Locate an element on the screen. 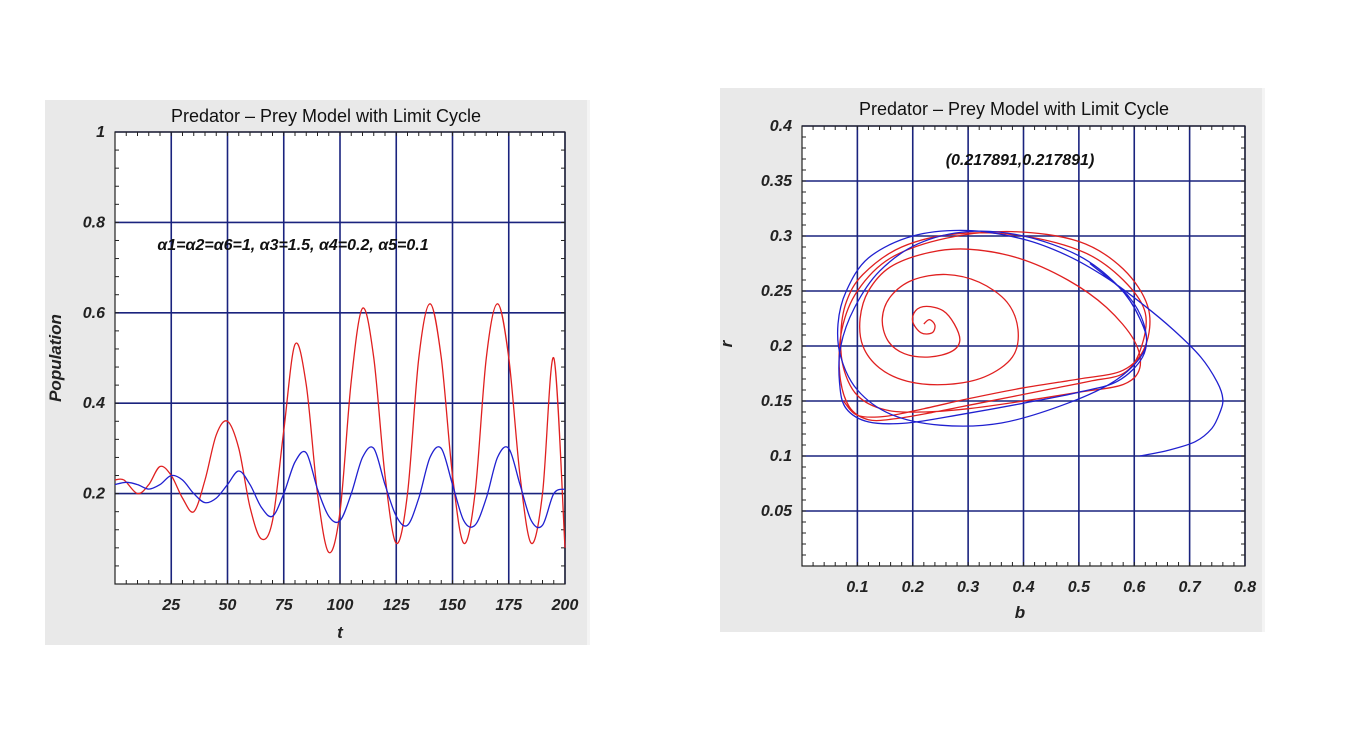 This screenshot has width=1351, height=736. y-tick-label: 0.1 is located at coordinates (781, 456).